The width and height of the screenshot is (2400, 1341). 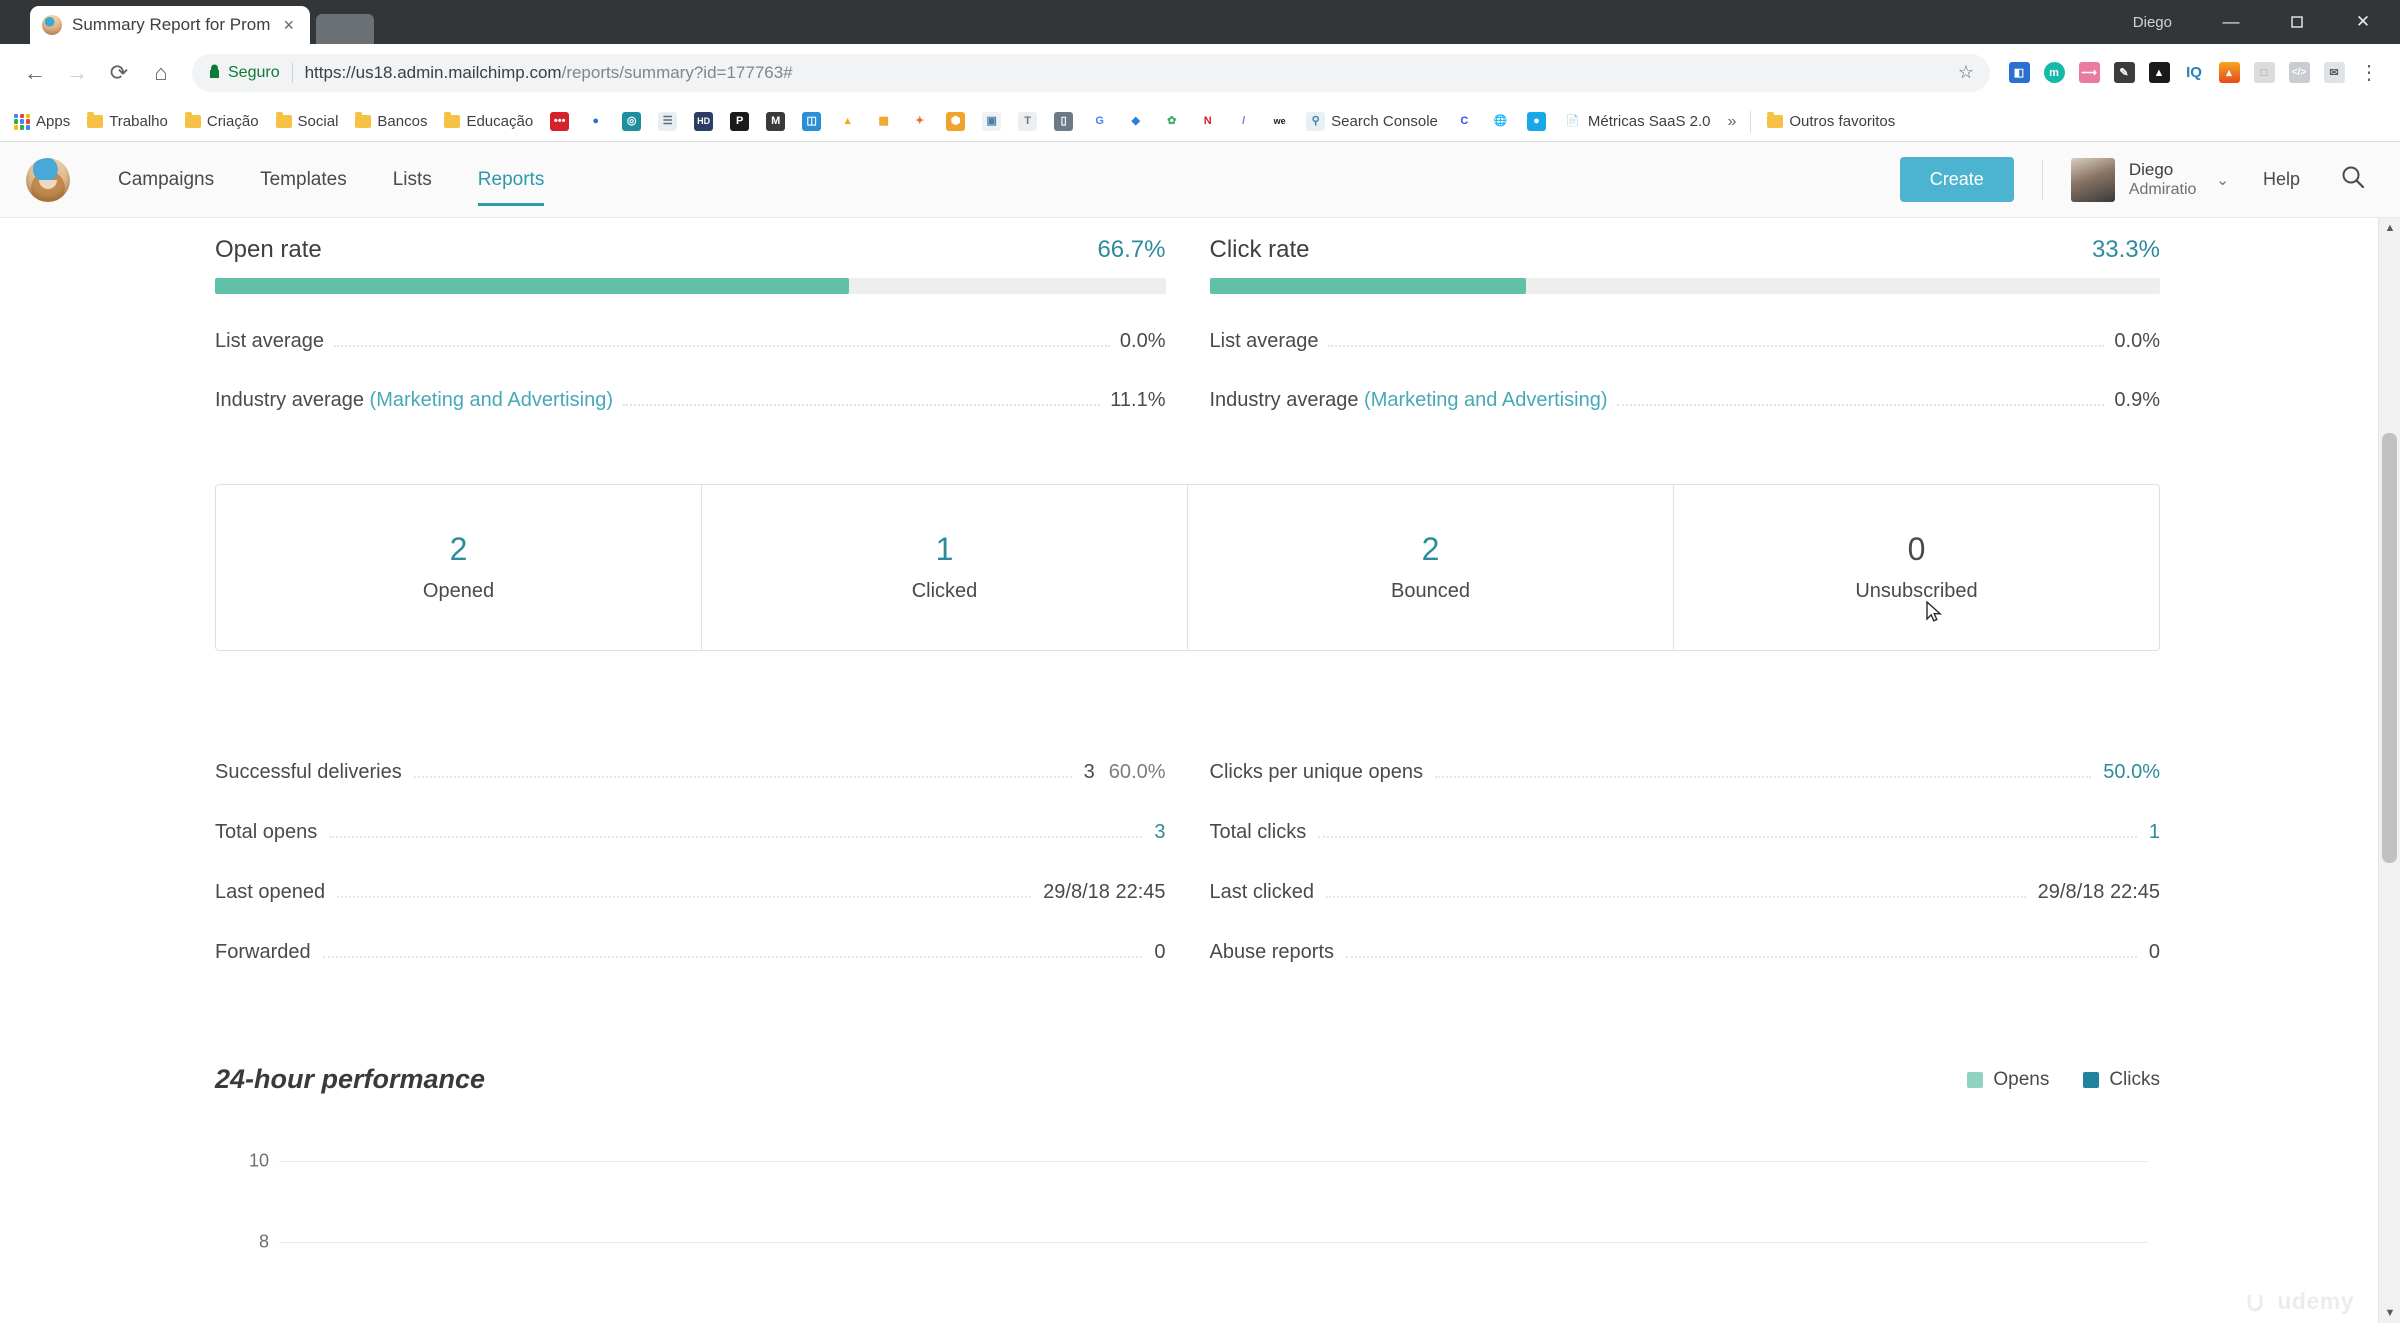 I want to click on bookmark-c-letter: C, so click(x=1464, y=121).